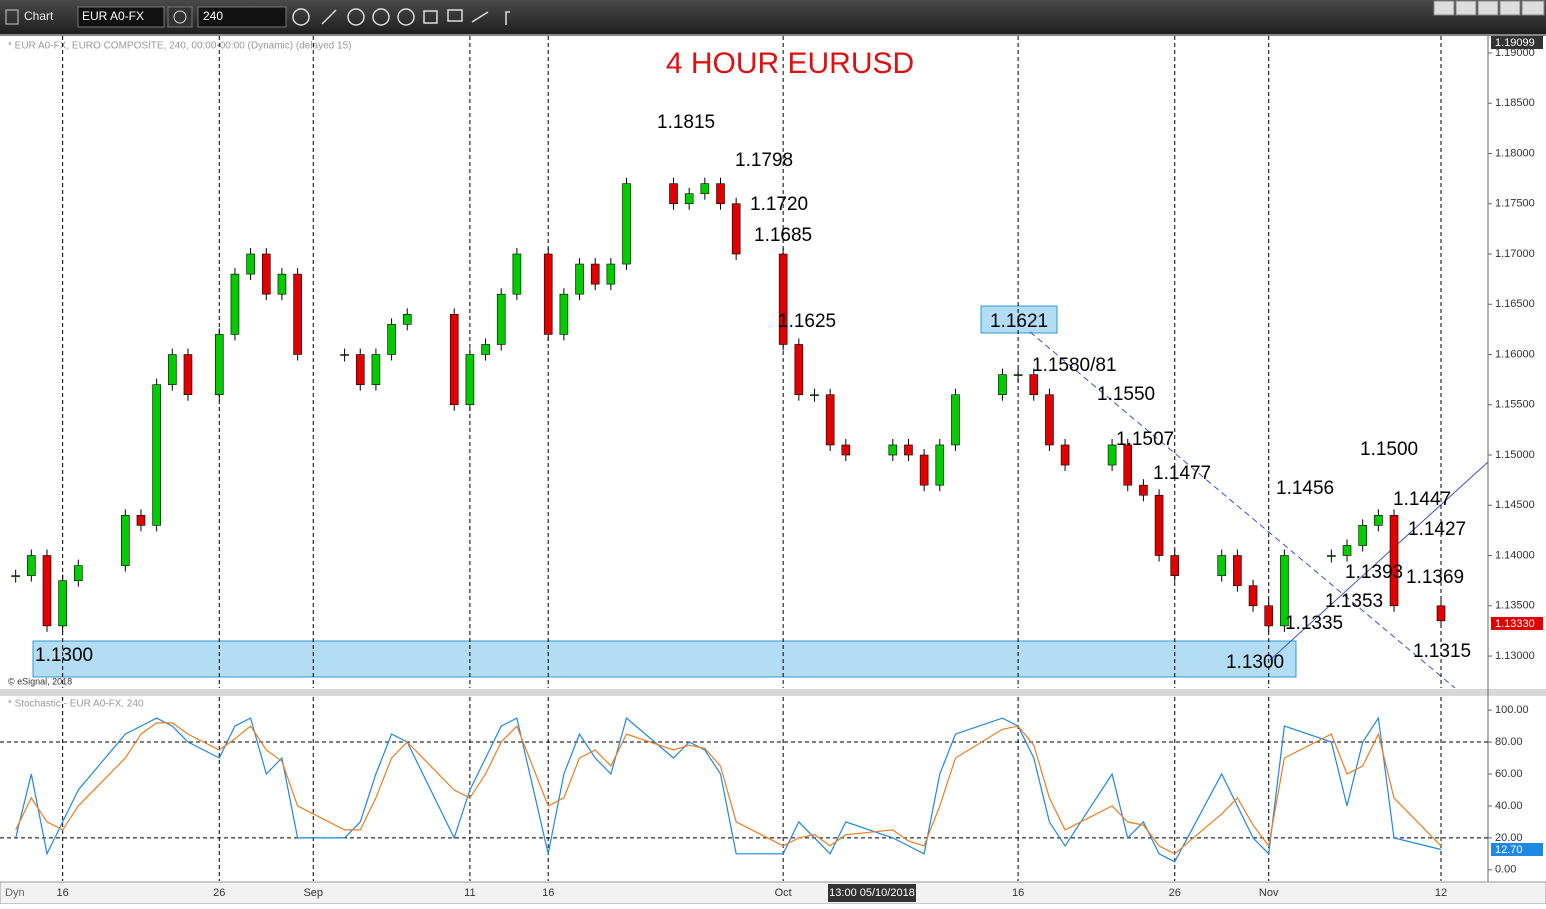 The image size is (1546, 909). Describe the element at coordinates (356, 17) in the screenshot. I see `curve-tool` at that location.